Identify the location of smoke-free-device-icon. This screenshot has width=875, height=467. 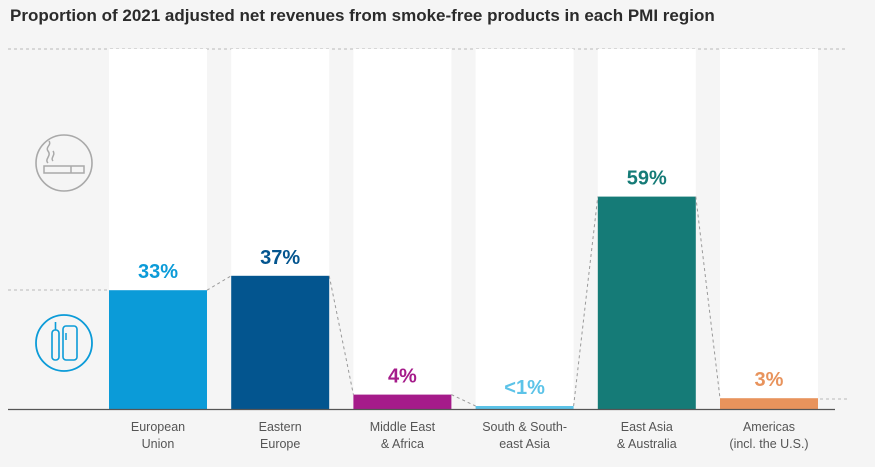
(64, 343).